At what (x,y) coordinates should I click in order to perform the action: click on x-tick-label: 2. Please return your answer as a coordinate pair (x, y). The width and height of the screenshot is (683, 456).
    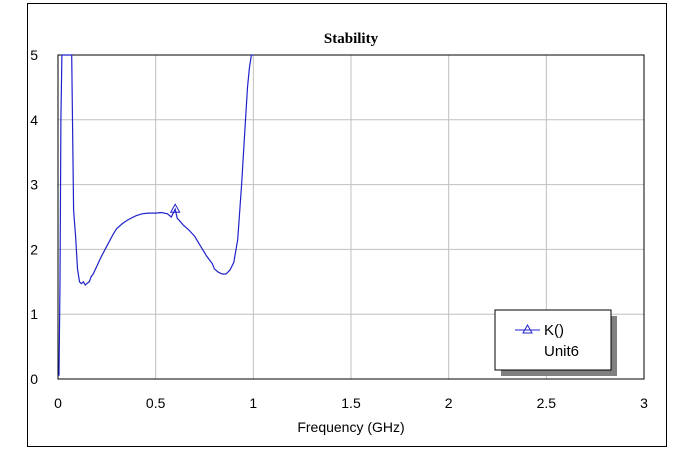
    Looking at the image, I should click on (449, 403).